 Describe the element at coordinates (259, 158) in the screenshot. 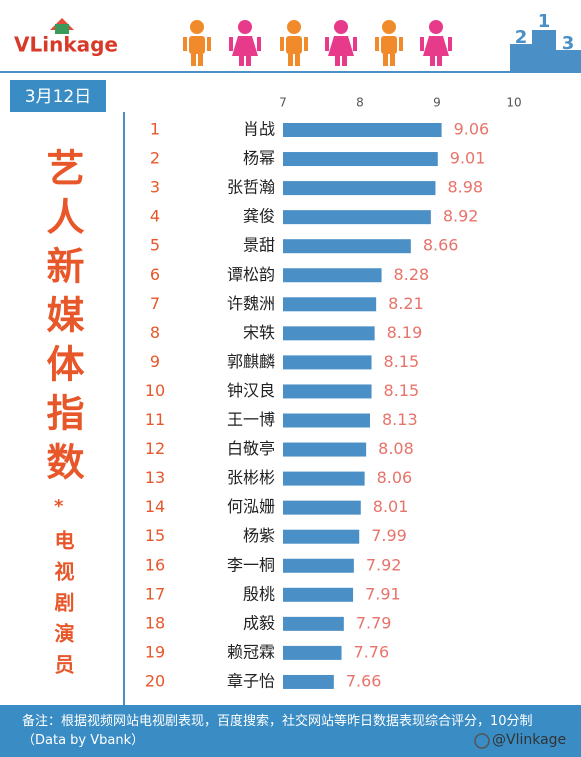

I see `category-label: 杨幂` at that location.